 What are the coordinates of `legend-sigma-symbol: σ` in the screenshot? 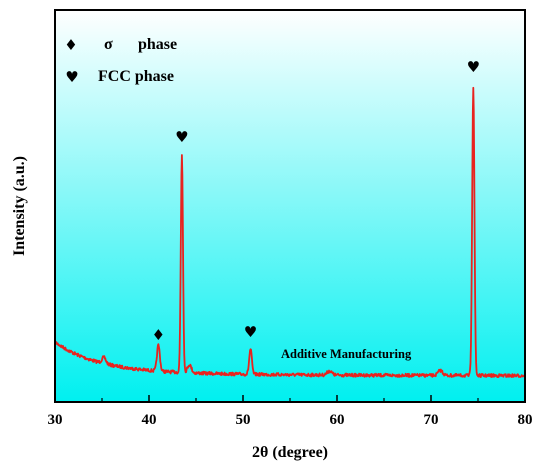 It's located at (108, 44).